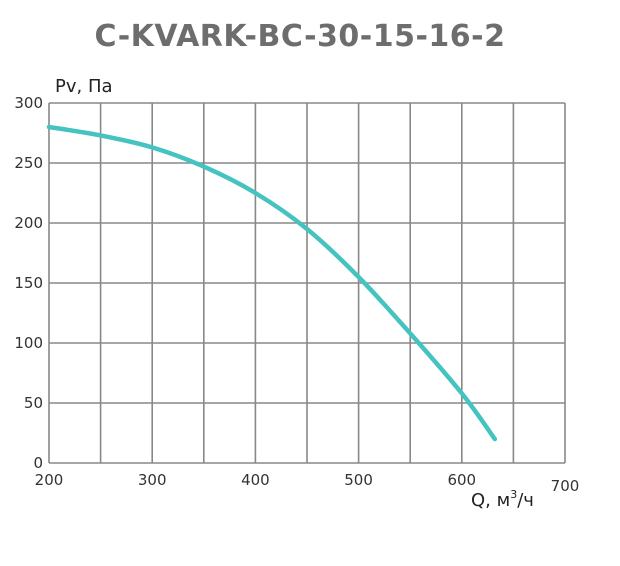 This screenshot has height=566, width=620. What do you see at coordinates (33, 403) in the screenshot?
I see `y-tick-label: 50` at bounding box center [33, 403].